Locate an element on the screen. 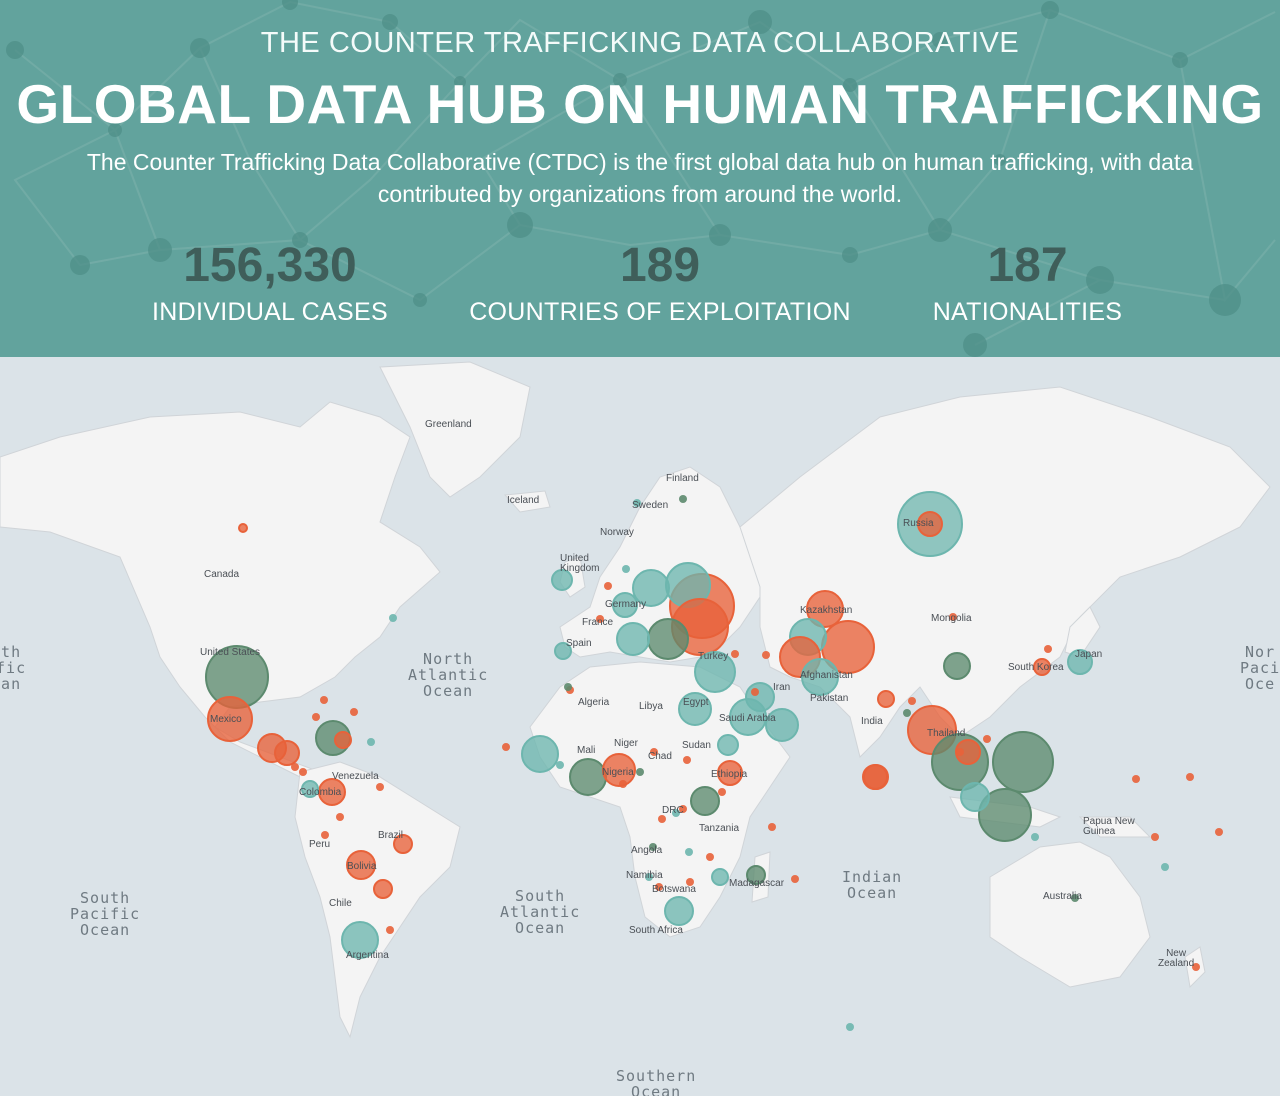 Image resolution: width=1280 pixels, height=1096 pixels. bubble-madagascar is located at coordinates (756, 875).